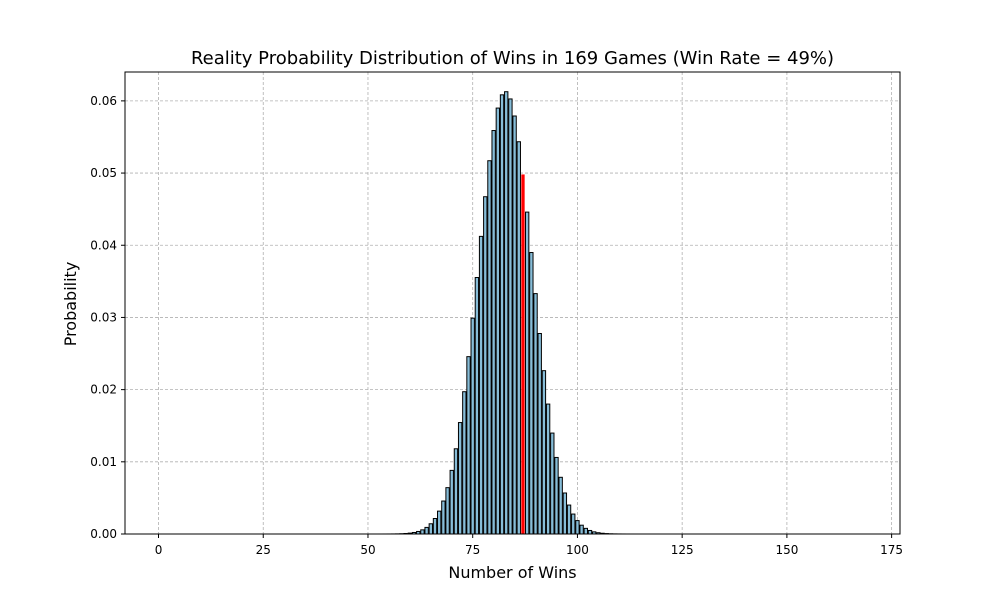 The image size is (1000, 604). What do you see at coordinates (103, 534) in the screenshot?
I see `y-tick-label: 0.00` at bounding box center [103, 534].